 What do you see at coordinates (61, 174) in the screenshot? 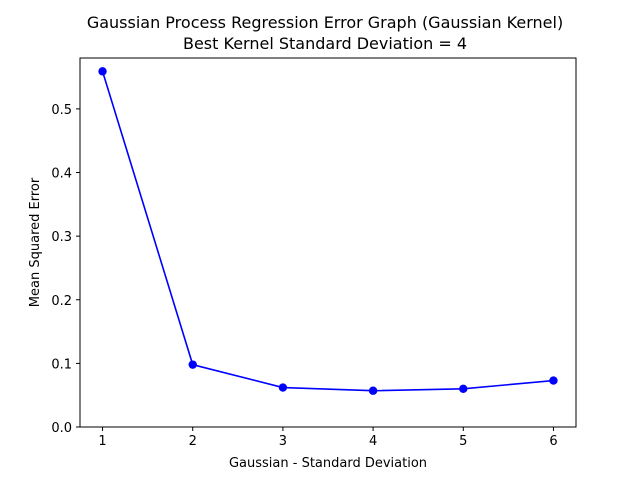
I see `y-tick-label: 0.4` at bounding box center [61, 174].